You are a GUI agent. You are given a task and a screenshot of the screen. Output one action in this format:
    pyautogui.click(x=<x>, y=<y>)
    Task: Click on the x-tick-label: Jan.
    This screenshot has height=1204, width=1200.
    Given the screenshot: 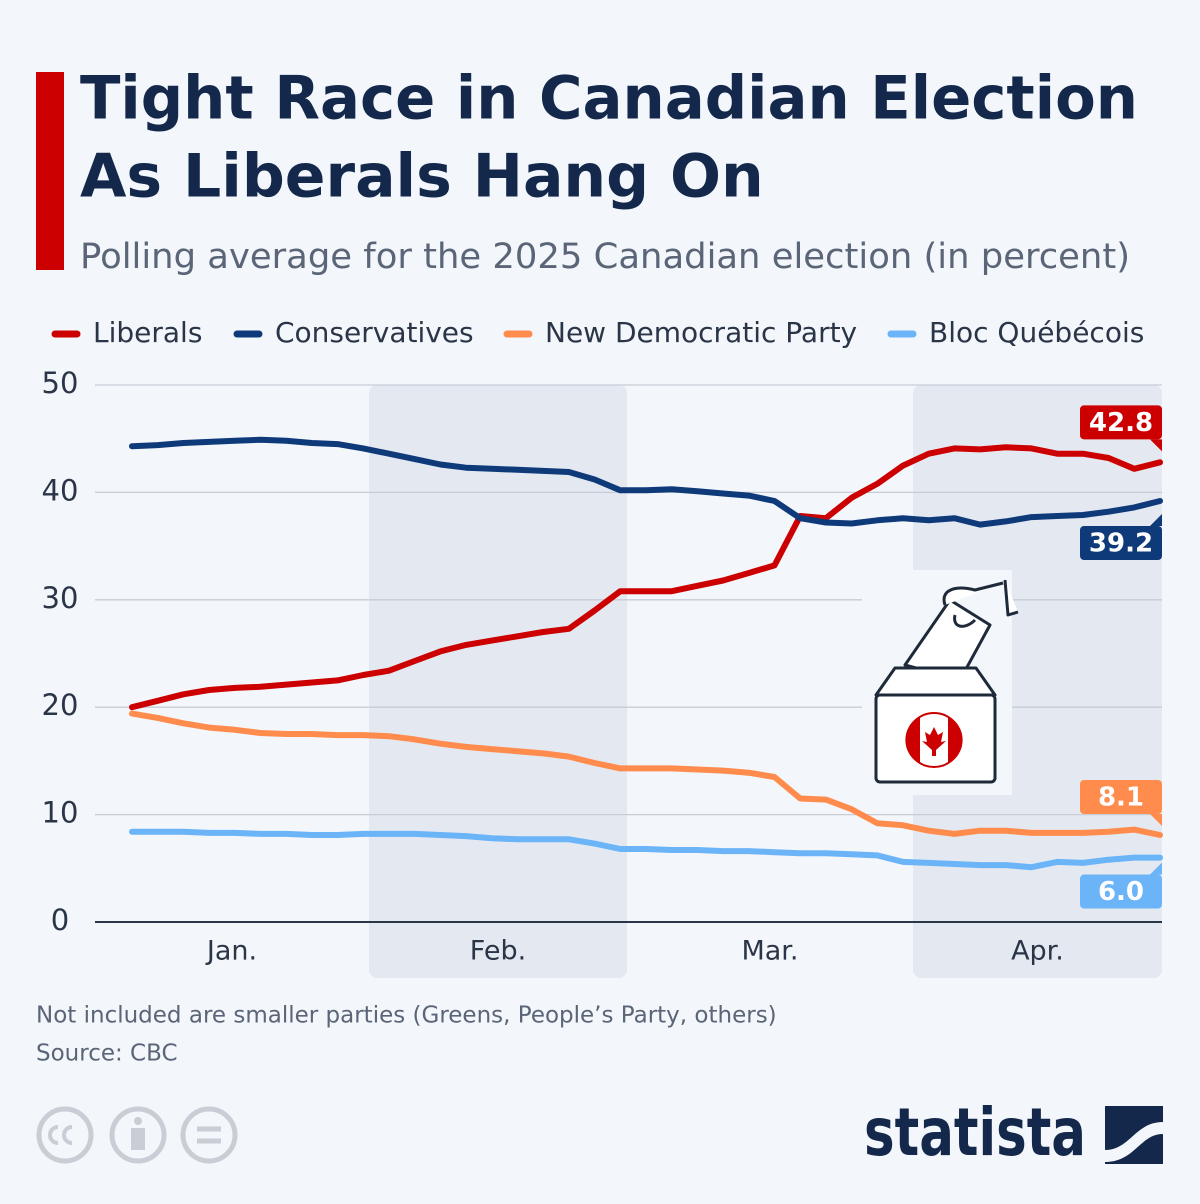 What is the action you would take?
    pyautogui.click(x=231, y=951)
    